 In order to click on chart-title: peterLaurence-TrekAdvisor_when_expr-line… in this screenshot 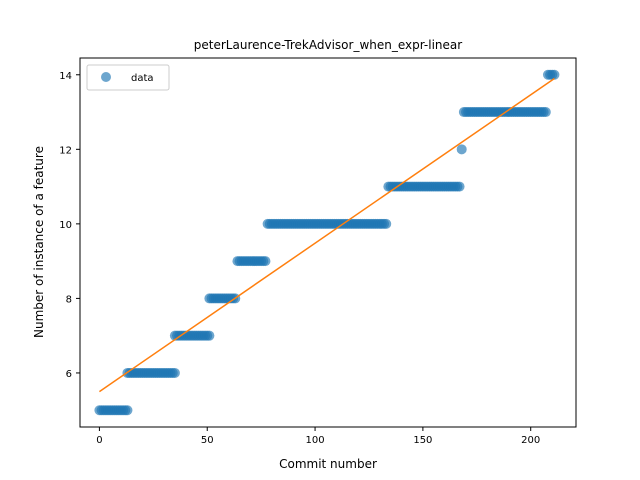, I will do `click(328, 45)`.